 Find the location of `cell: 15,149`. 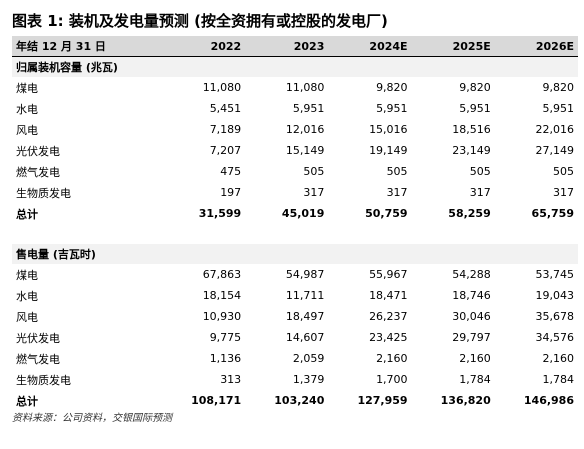

cell: 15,149 is located at coordinates (305, 150).